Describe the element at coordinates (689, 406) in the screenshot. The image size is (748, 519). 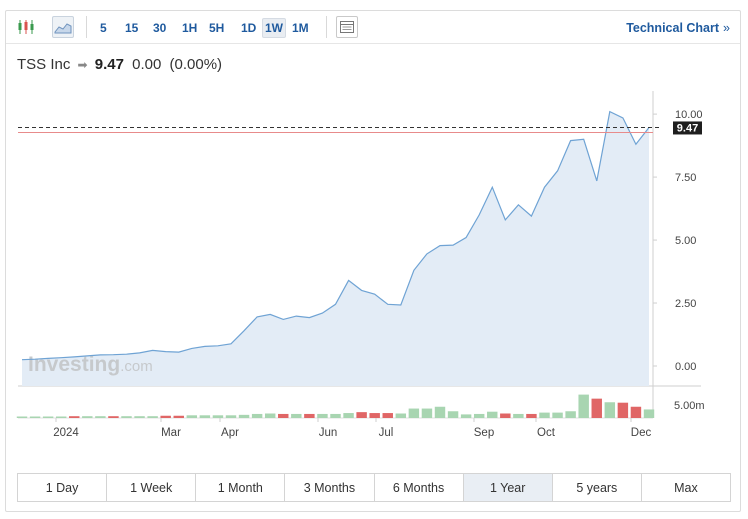
I see `volume-axis-label: 5.00m` at that location.